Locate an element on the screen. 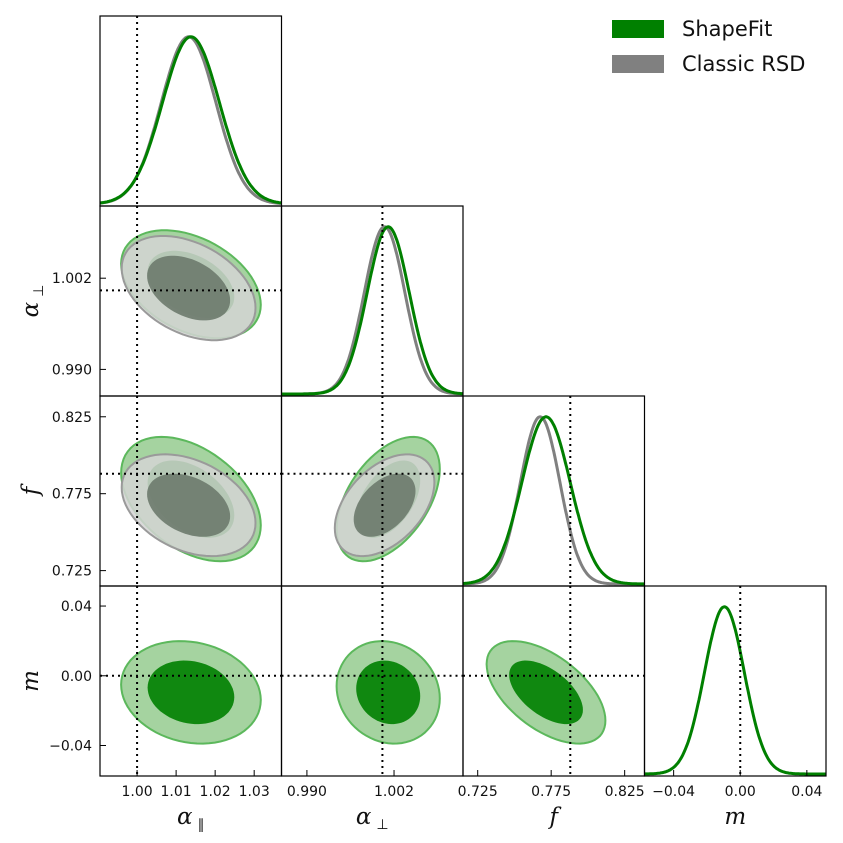 The width and height of the screenshot is (843, 843). x-tick-label-m: 0.04 is located at coordinates (806, 792).